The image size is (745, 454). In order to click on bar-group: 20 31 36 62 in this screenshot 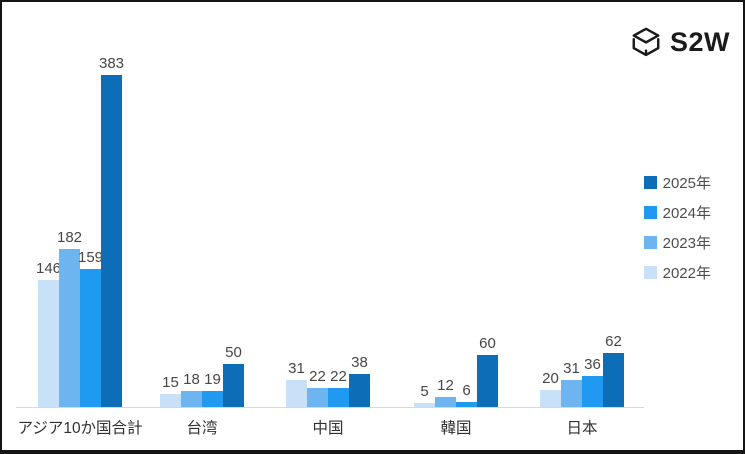, I will do `click(582, 240)`.